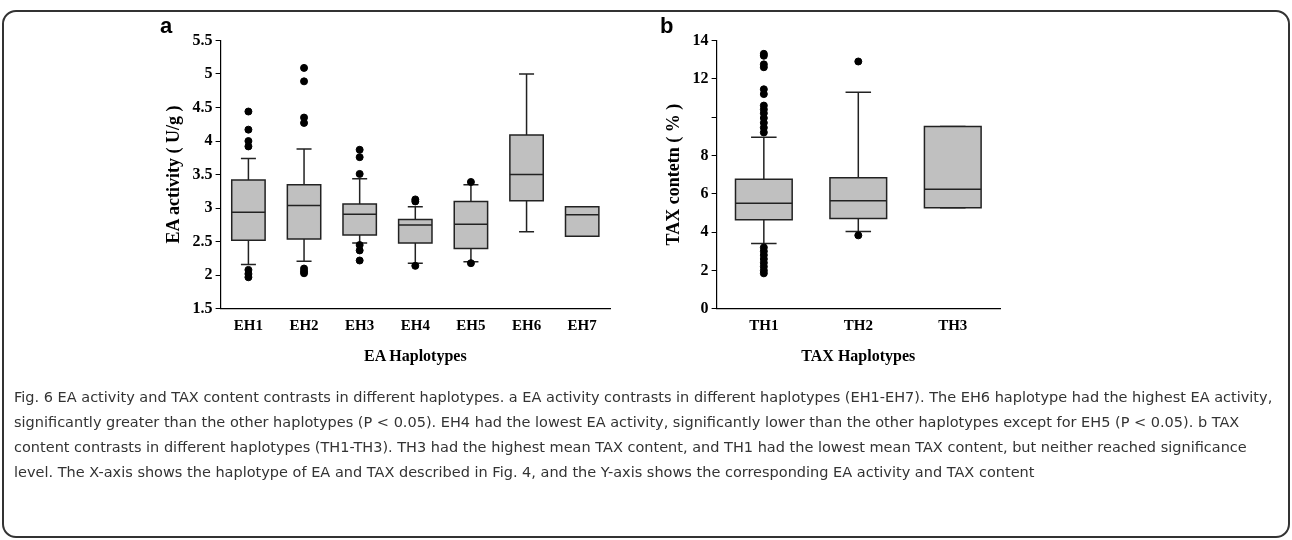 This screenshot has width=1292, height=540. Describe the element at coordinates (582, 324) in the screenshot. I see `x-tick-label: EH7` at that location.